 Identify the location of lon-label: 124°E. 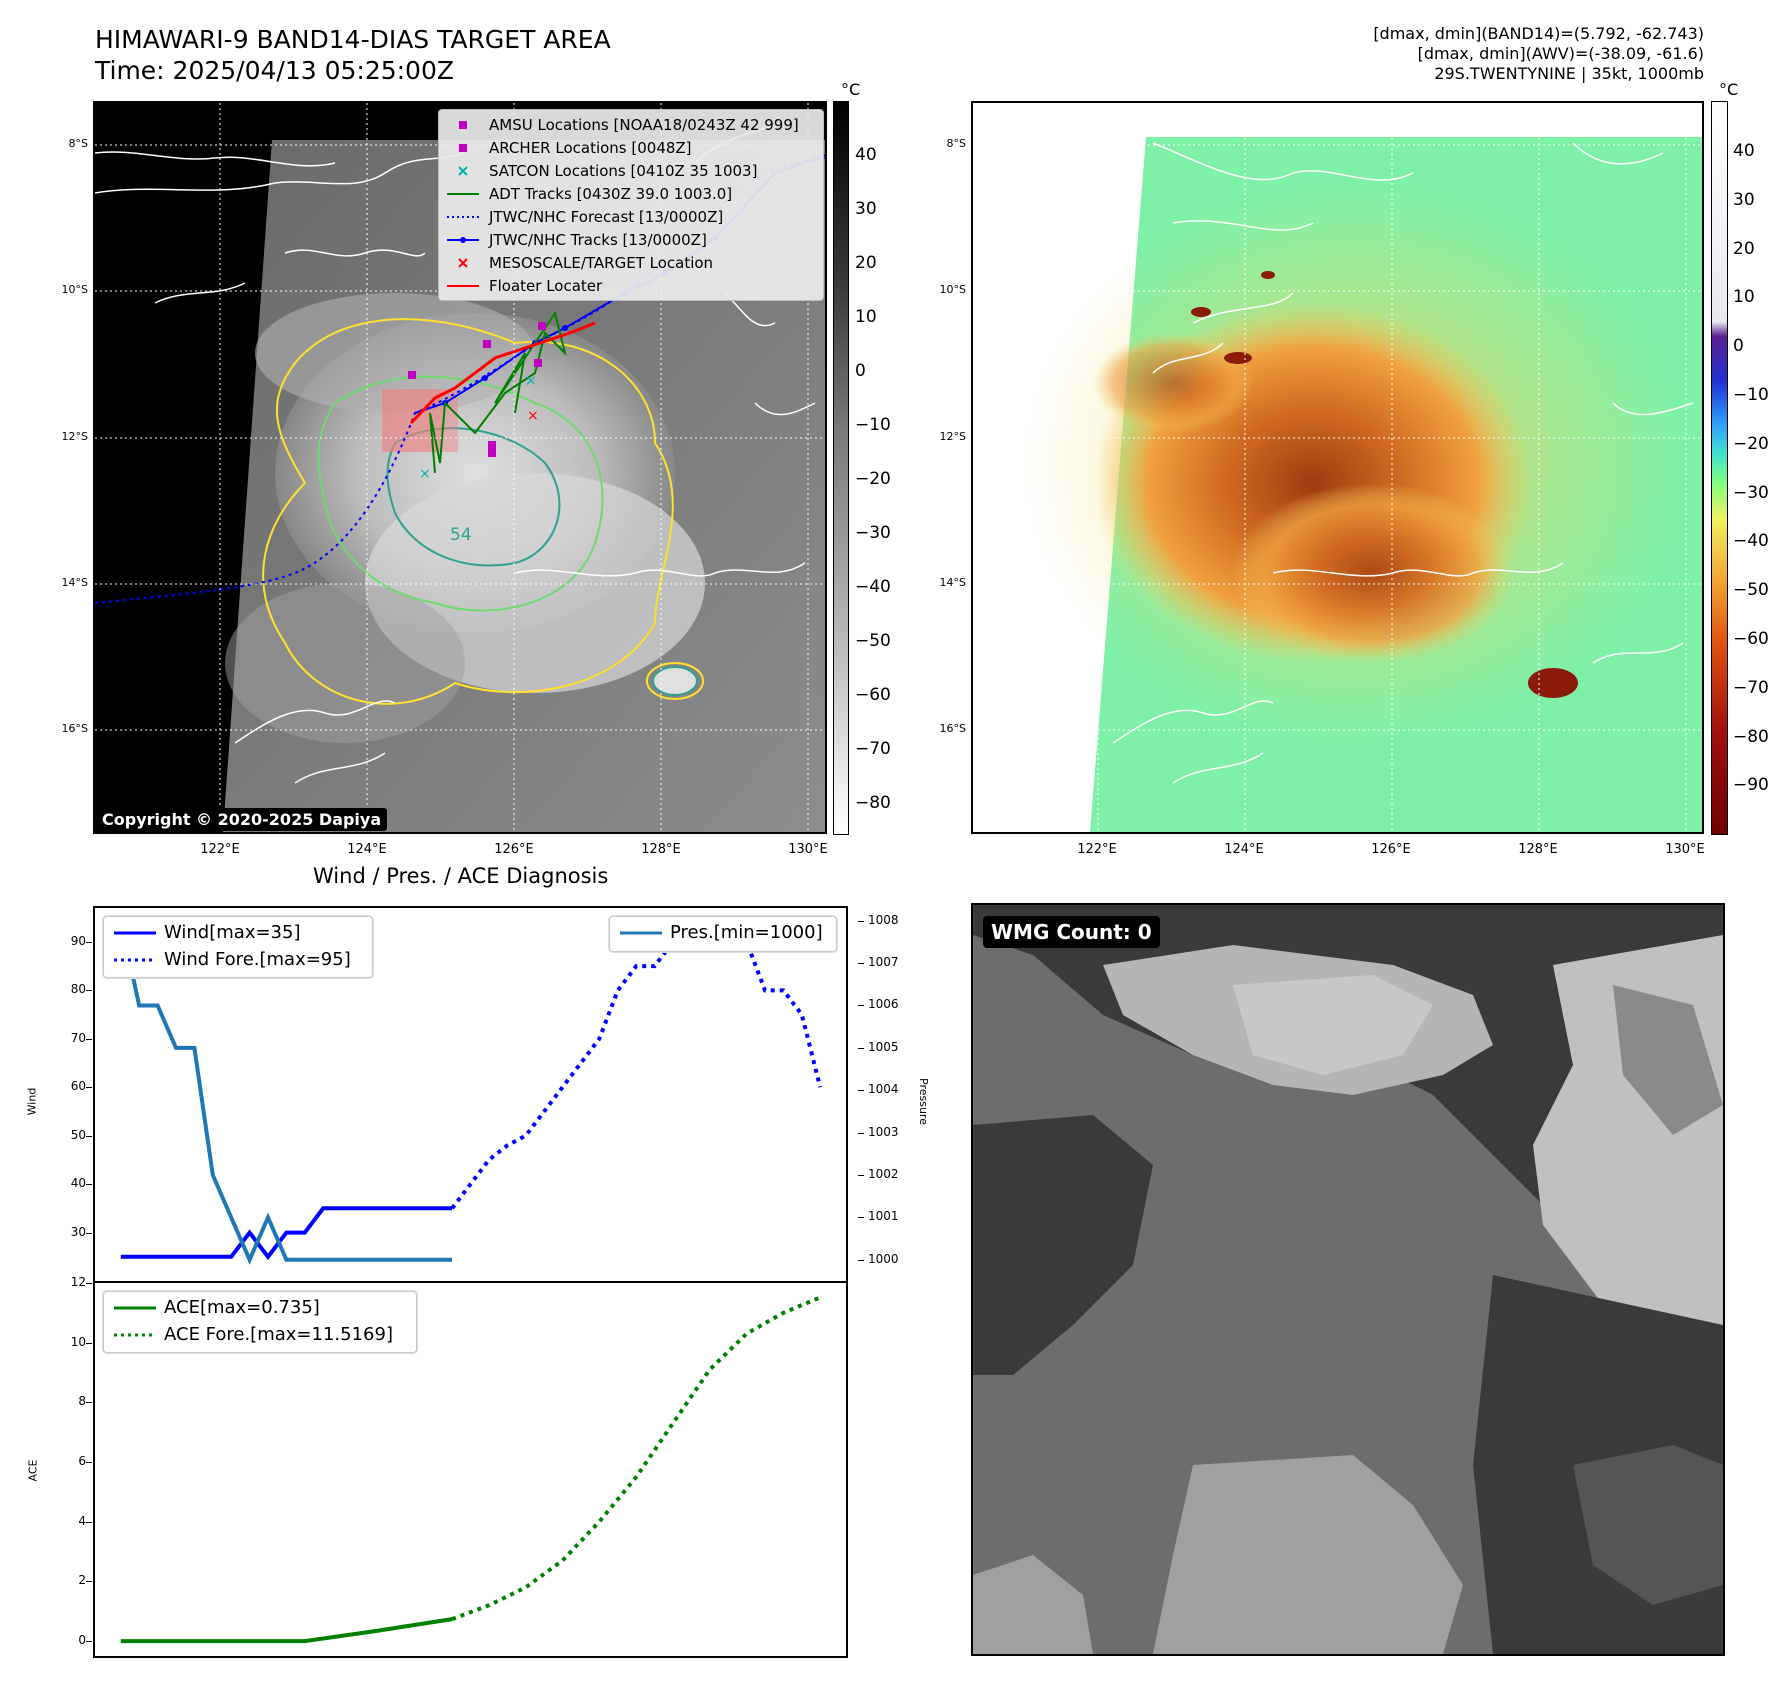
(1244, 849).